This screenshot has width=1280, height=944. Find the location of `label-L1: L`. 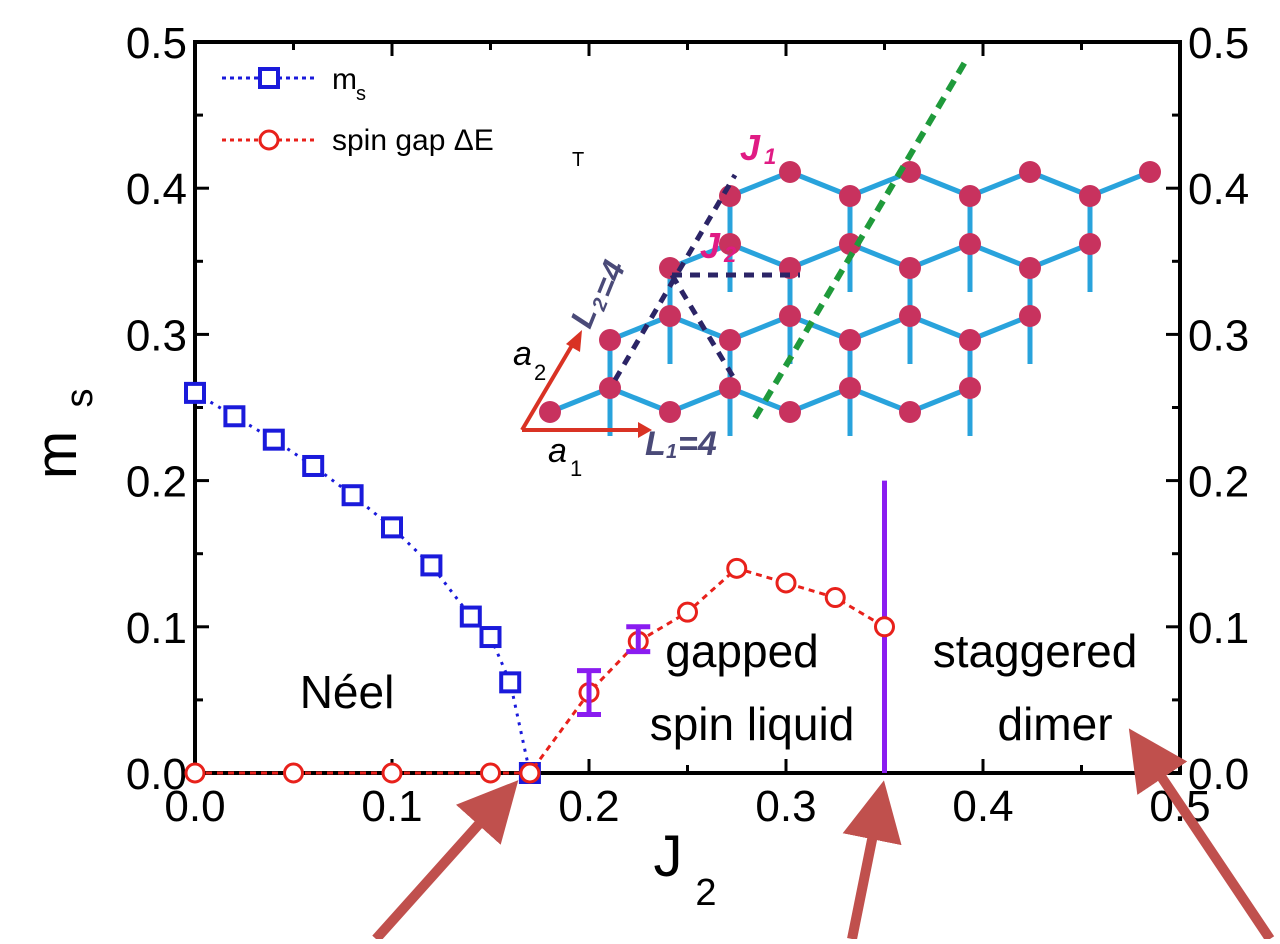

label-L1: L is located at coordinates (655, 444).